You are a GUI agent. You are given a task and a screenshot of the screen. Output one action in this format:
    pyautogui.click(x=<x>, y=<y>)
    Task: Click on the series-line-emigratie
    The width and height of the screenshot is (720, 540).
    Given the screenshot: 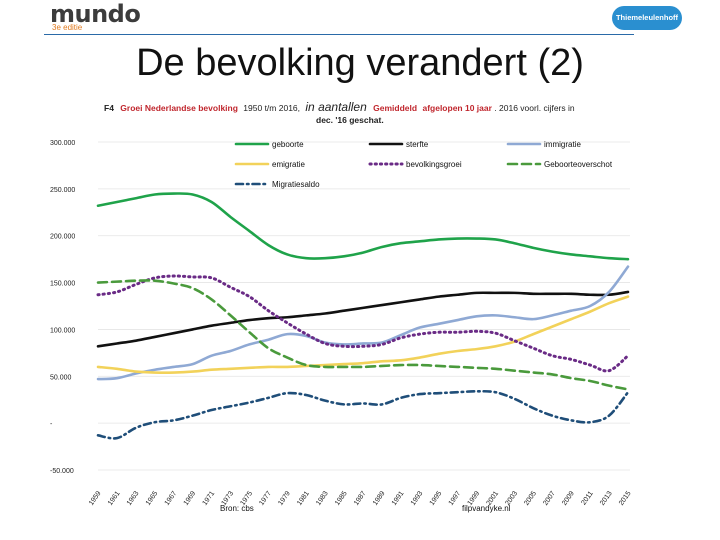 What is the action you would take?
    pyautogui.click(x=363, y=334)
    